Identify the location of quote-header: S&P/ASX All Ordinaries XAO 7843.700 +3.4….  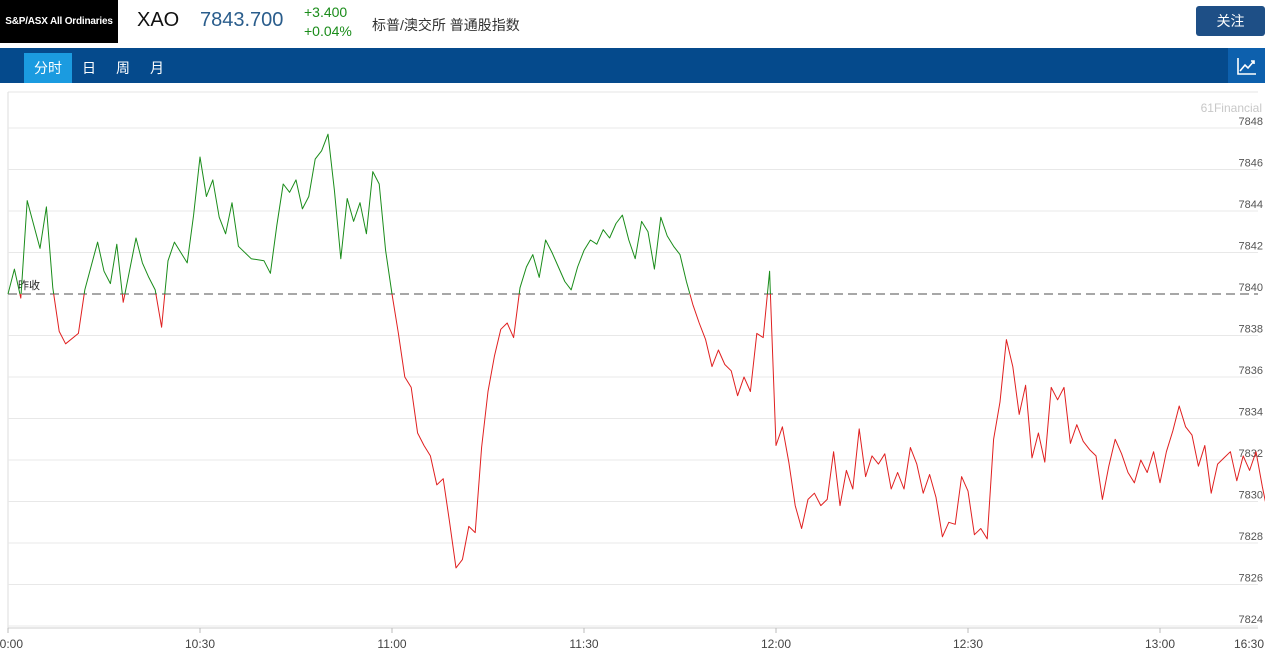
(632, 22).